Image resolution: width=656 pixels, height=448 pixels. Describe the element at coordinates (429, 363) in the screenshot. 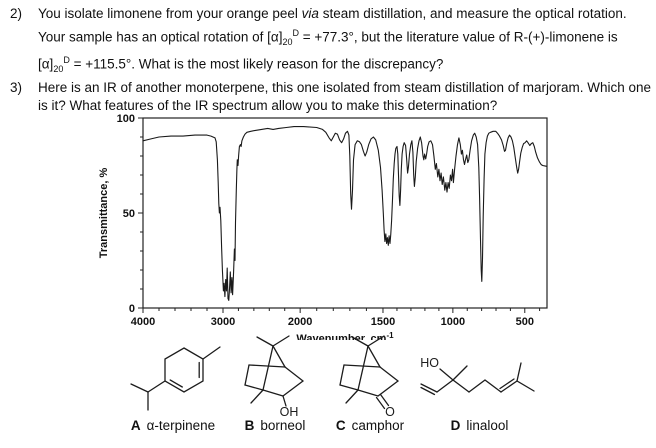

I see `ho-label: HO` at that location.